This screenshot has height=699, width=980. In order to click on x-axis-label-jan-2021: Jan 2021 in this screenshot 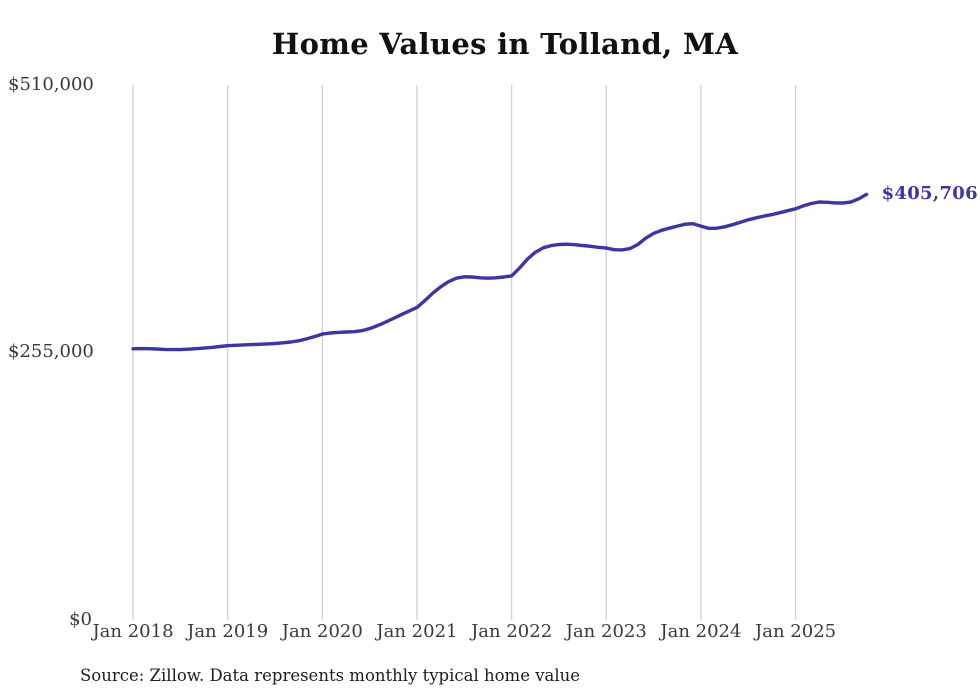, I will do `click(417, 631)`.